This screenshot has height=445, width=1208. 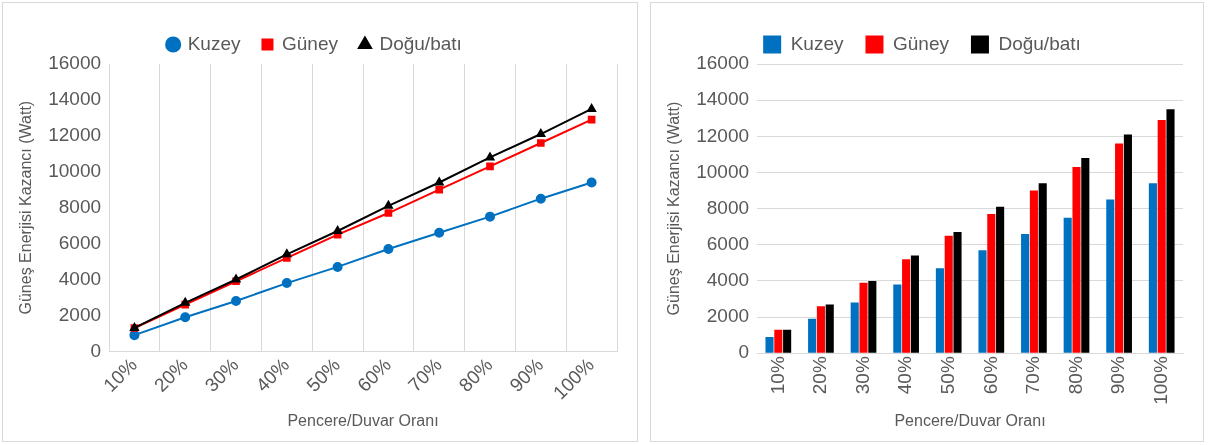 I want to click on x-tick-label: 100%, so click(x=1160, y=380).